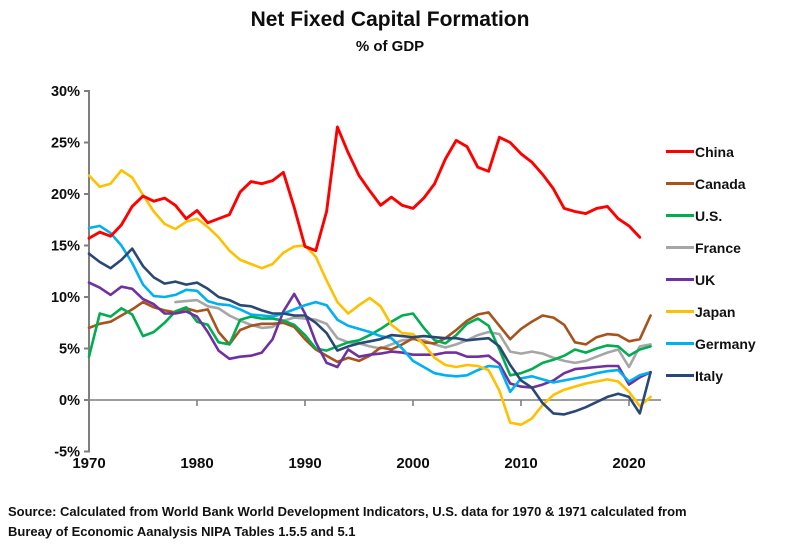  Describe the element at coordinates (390, 19) in the screenshot. I see `chart-title: Net Fixed Capital Formation` at that location.